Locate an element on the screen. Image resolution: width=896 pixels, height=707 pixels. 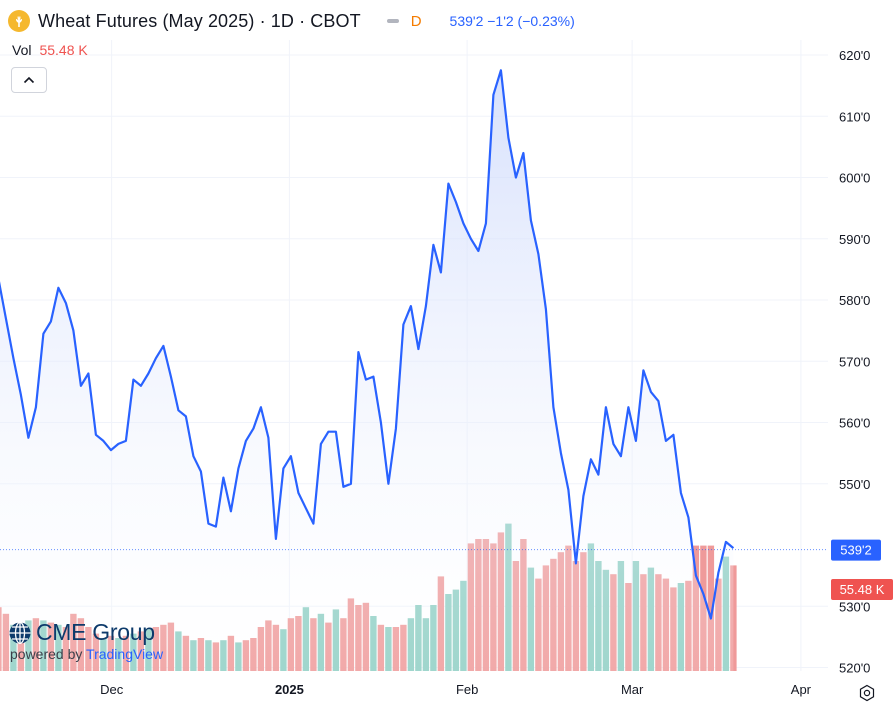
y-tick-label: 600'0 is located at coordinates (854, 178).